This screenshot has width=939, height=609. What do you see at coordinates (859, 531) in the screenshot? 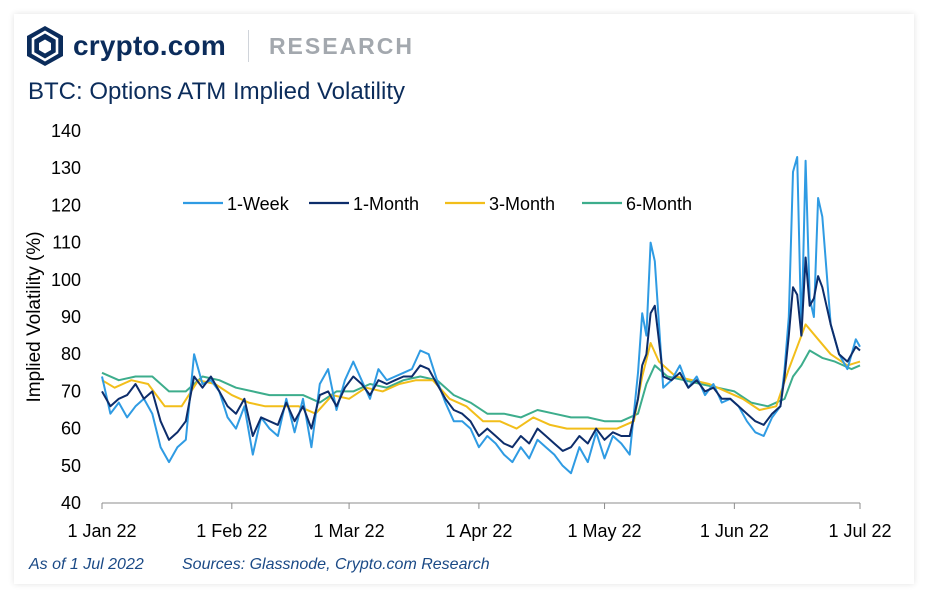
I see `x-tick-label: 1 Jul 22` at bounding box center [859, 531].